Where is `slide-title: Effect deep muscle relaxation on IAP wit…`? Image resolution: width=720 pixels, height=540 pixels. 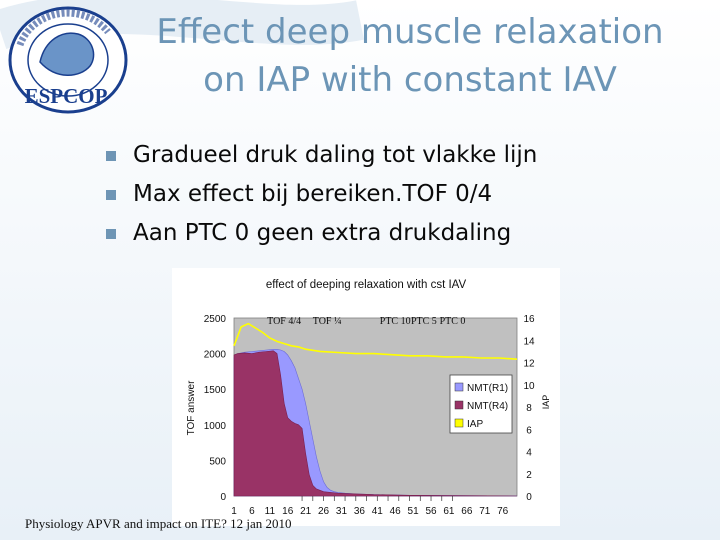 slide-title: Effect deep muscle relaxation on IAP wit… is located at coordinates (410, 56).